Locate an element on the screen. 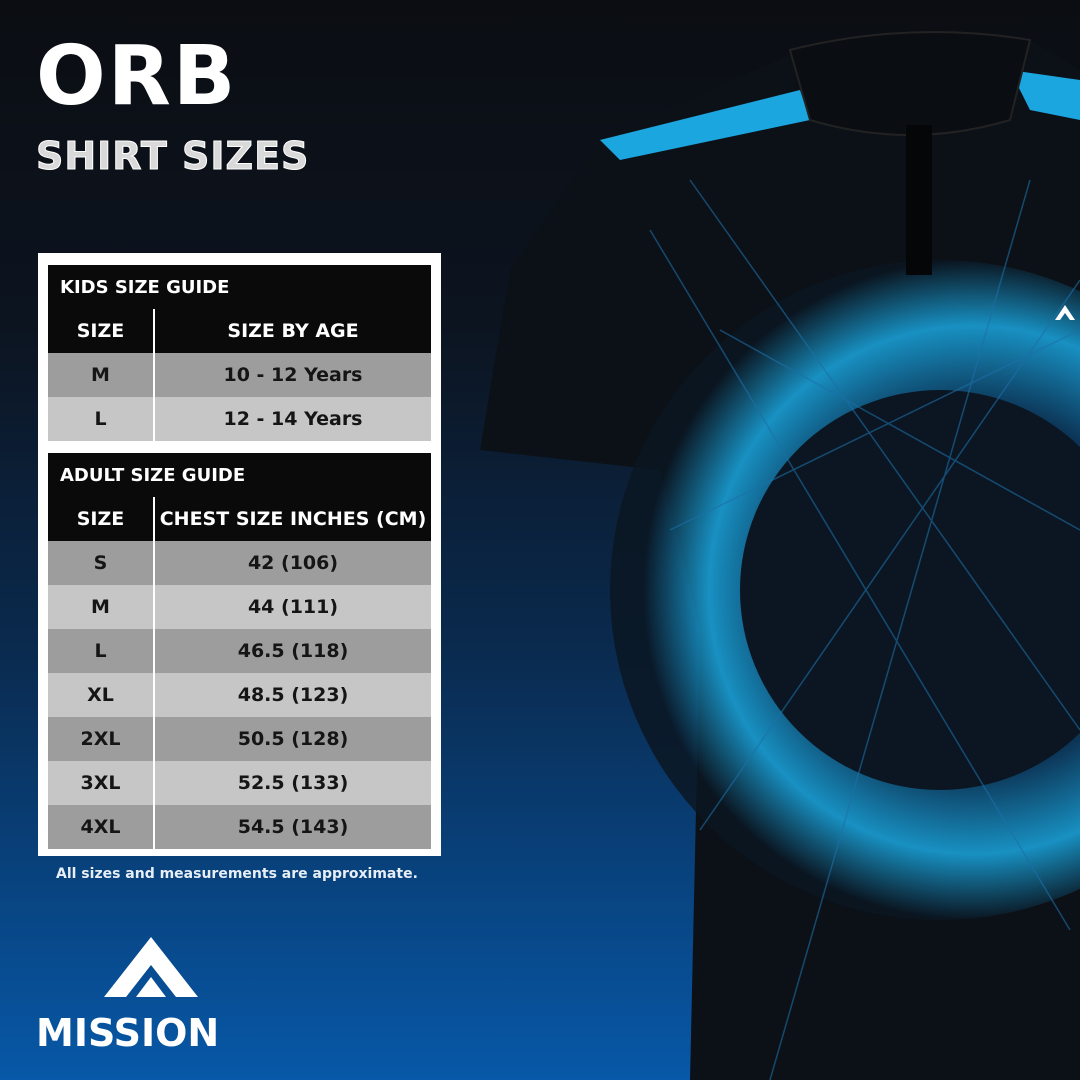 The height and width of the screenshot is (1080, 1080). chest-cell: 50.5 (128) is located at coordinates (292, 739).